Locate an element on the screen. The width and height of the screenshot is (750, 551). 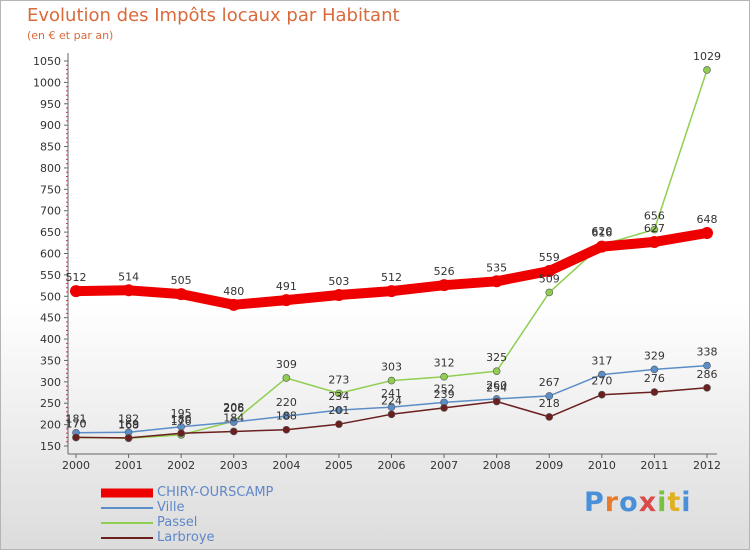
legend-label: Passel is located at coordinates (177, 522).